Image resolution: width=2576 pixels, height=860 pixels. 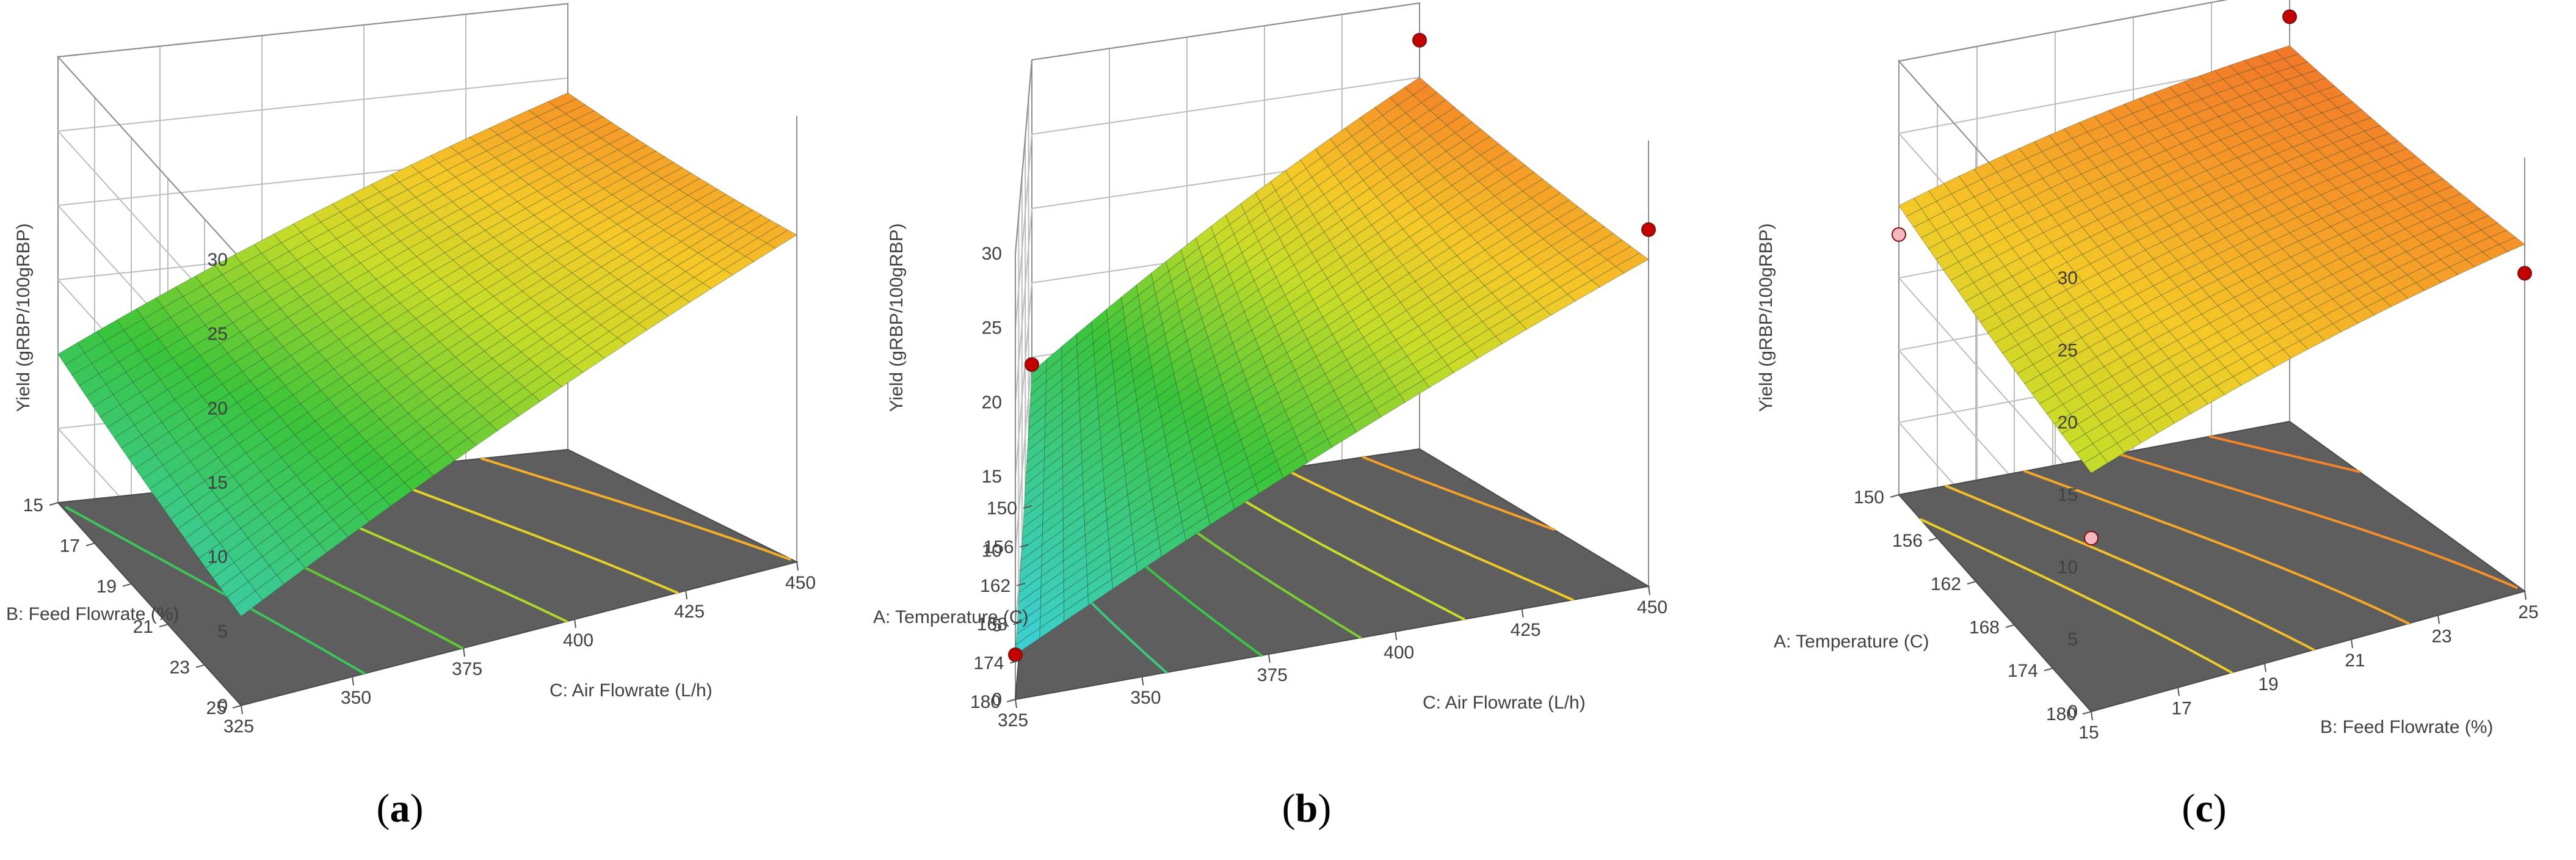 I want to click on subpanel-label: (c), so click(x=2204, y=808).